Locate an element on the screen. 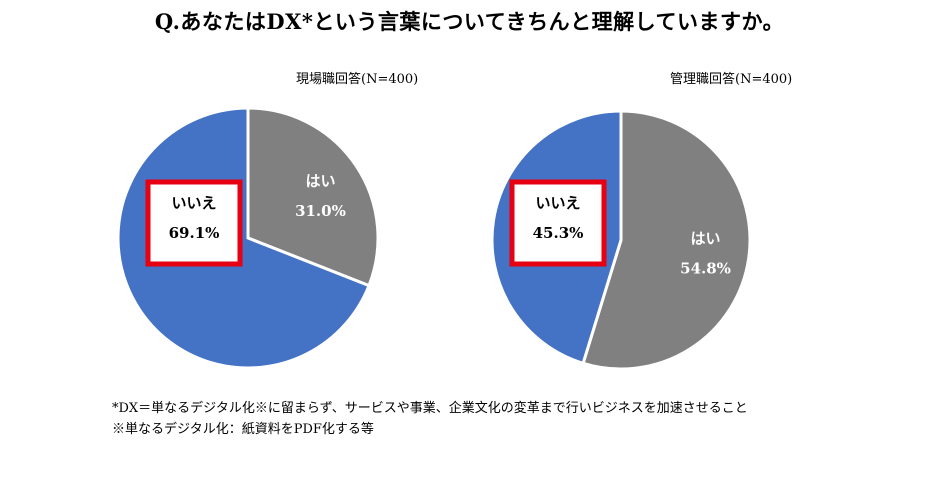  pie-slice-no is located at coordinates (243, 238).